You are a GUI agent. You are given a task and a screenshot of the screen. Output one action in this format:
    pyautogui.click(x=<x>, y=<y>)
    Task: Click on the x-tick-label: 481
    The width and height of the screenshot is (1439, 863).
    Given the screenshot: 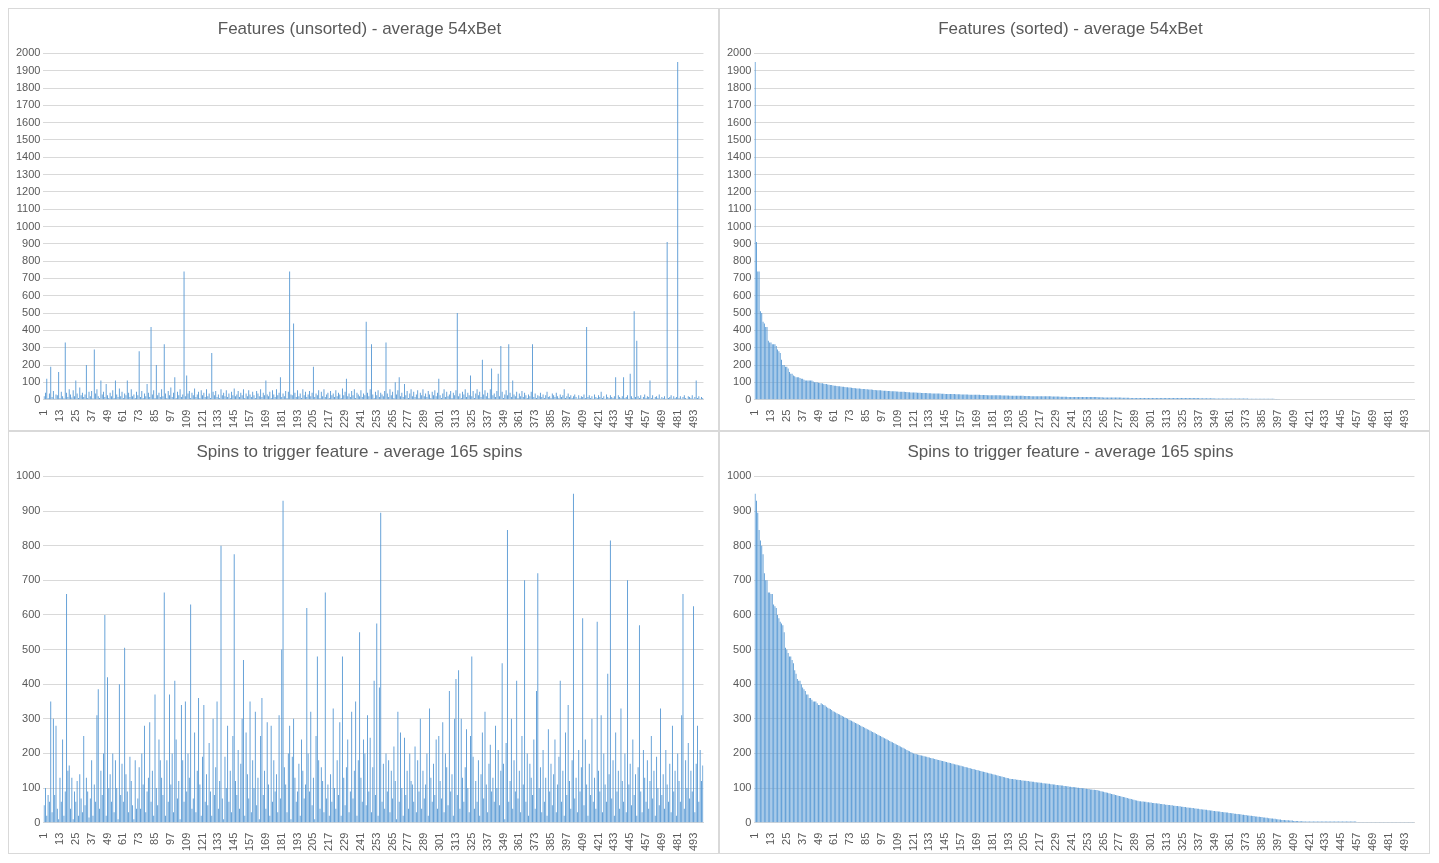 What is the action you would take?
    pyautogui.click(x=676, y=419)
    